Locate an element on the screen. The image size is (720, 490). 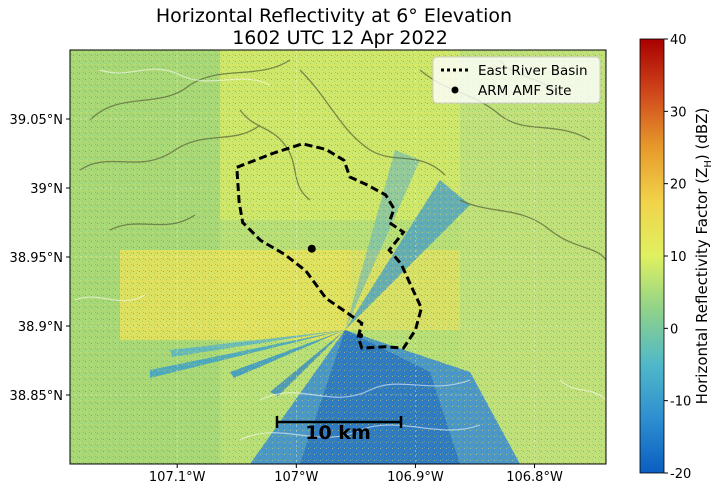
lon-tick-label: 106.8°W is located at coordinates (534, 477).